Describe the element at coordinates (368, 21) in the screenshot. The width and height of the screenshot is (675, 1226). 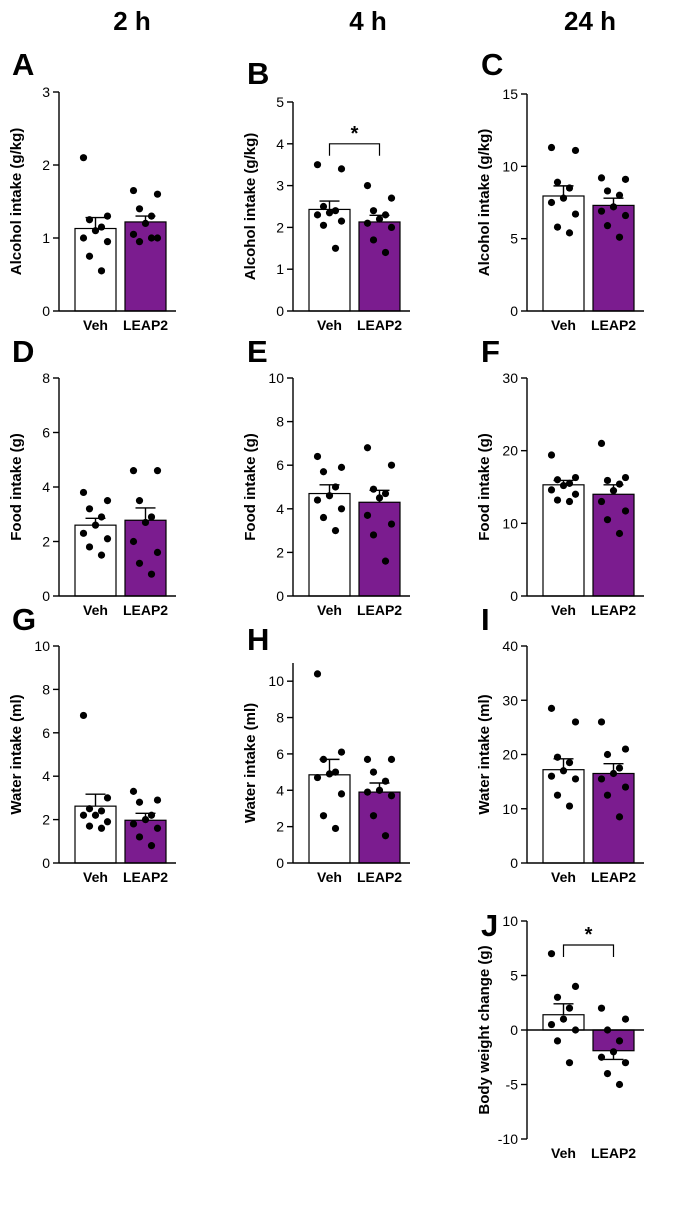
I see `column-title-4h: 4 h` at that location.